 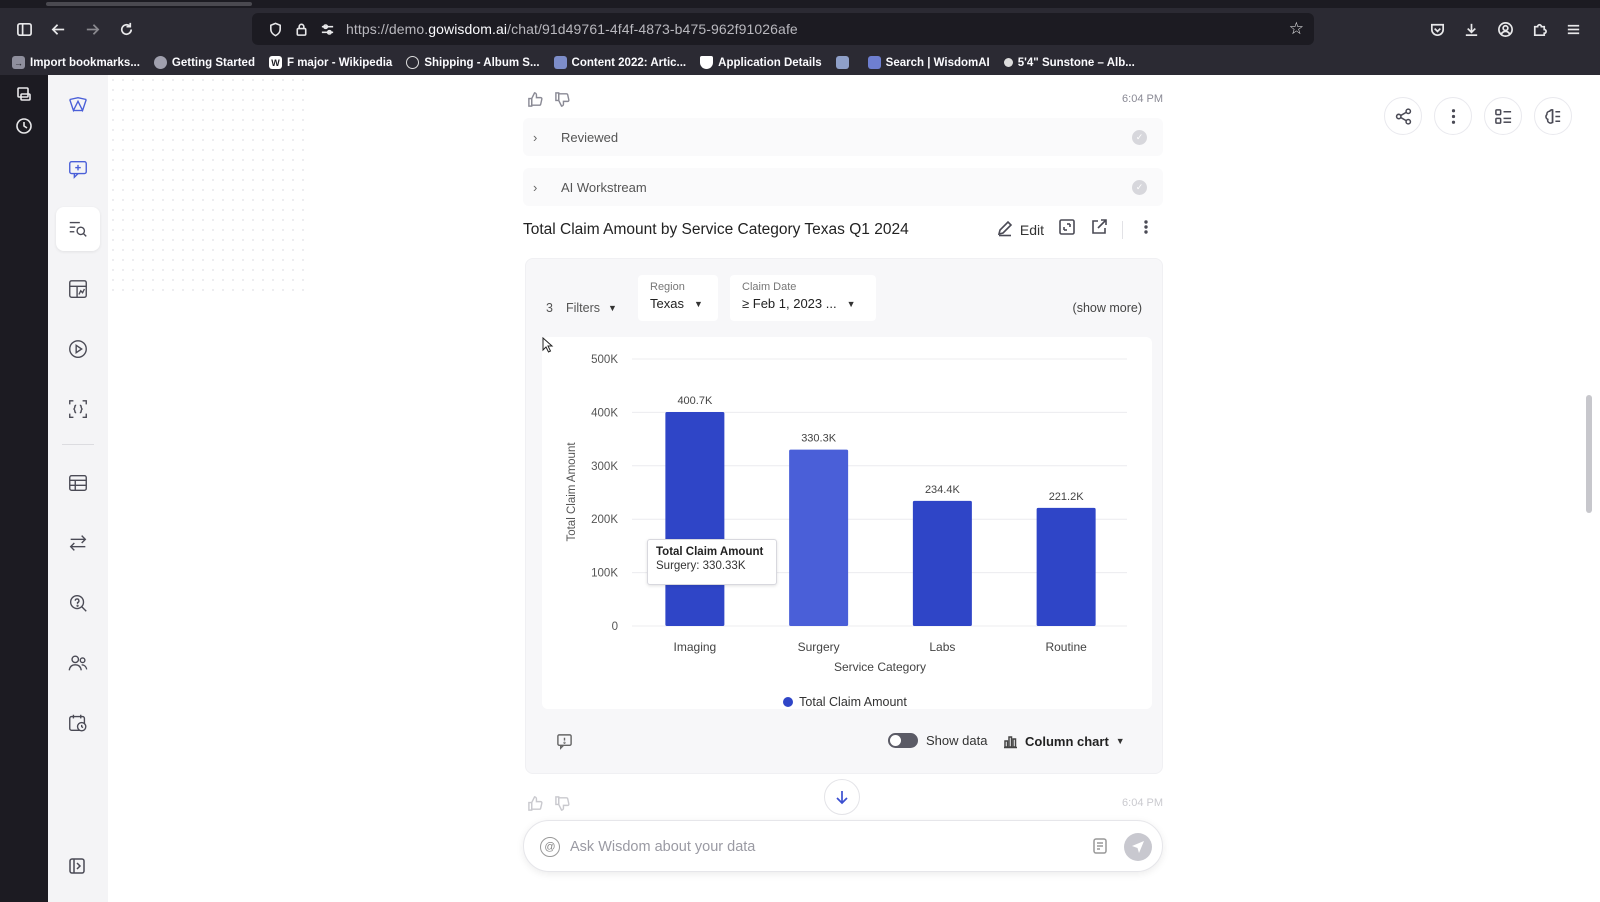 I want to click on play-icon, so click(x=78, y=349).